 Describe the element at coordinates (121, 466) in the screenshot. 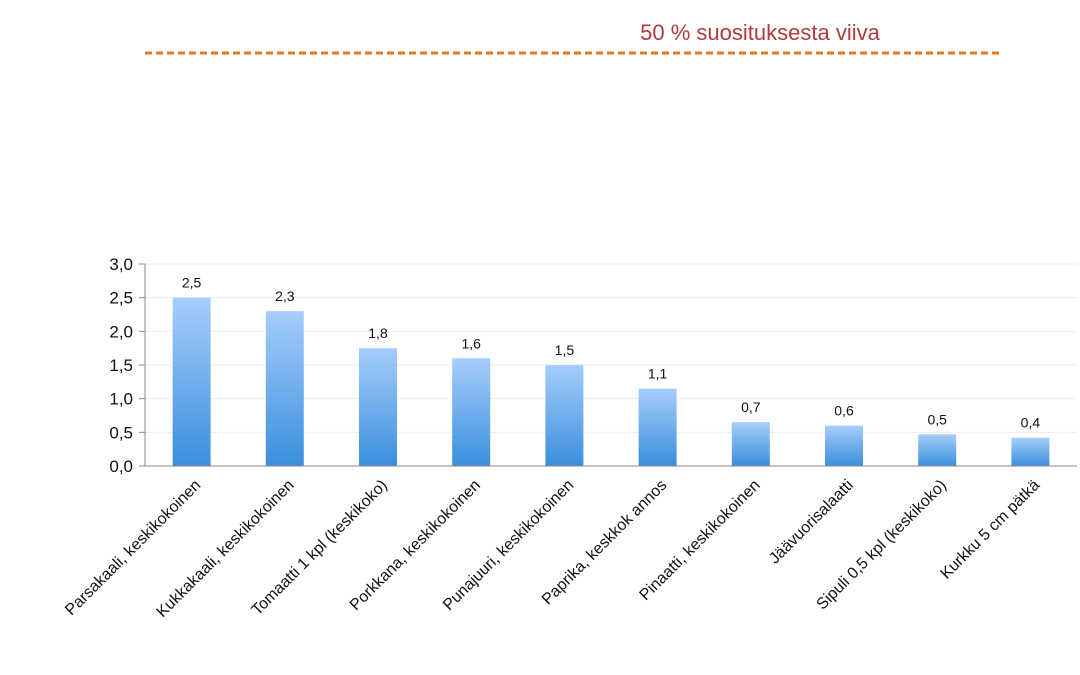

I see `y-tick-label: 0,0` at that location.